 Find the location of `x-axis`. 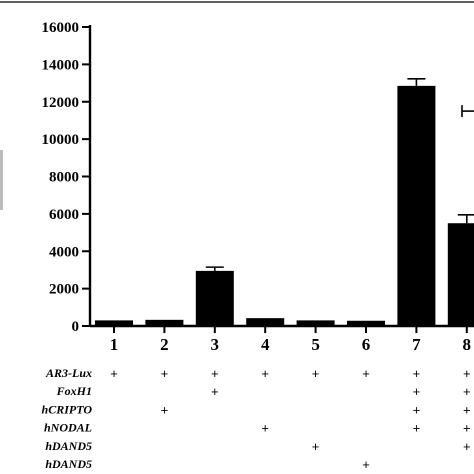

x-axis is located at coordinates (282, 328).